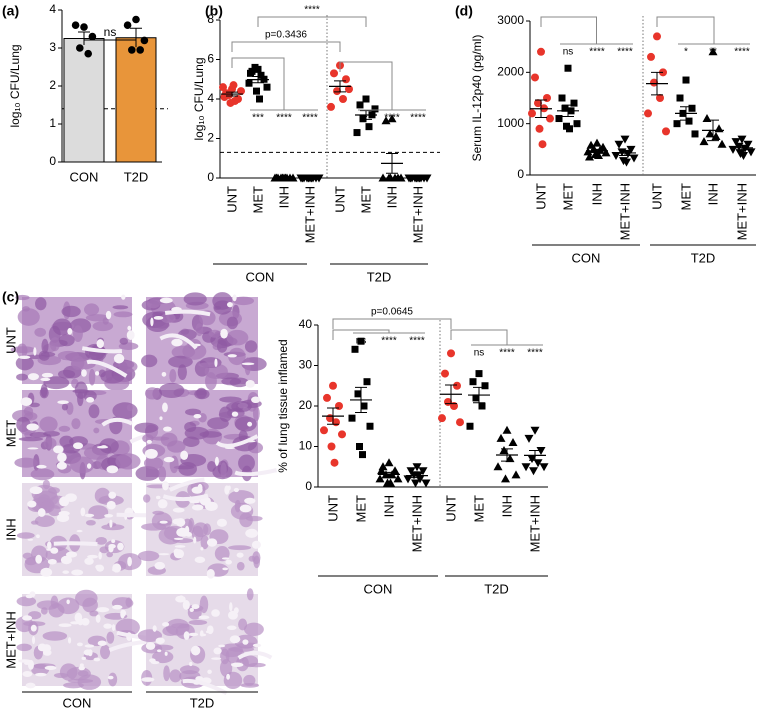 The width and height of the screenshot is (760, 711). I want to click on x-tick-label: INH, so click(388, 506).